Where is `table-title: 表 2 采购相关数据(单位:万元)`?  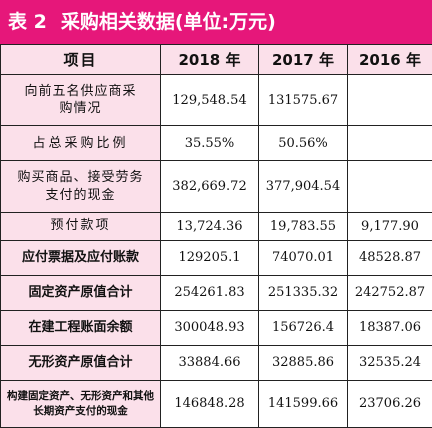 table-title: 表 2 采购相关数据(单位:万元) is located at coordinates (216, 22).